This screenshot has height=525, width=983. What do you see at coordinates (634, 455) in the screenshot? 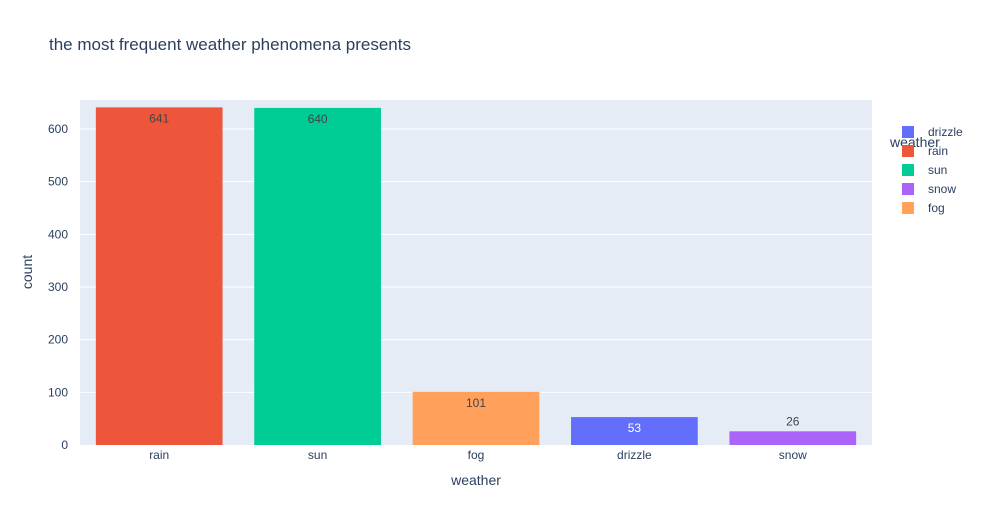
I see `x-tick-label-drizzle: drizzle` at bounding box center [634, 455].